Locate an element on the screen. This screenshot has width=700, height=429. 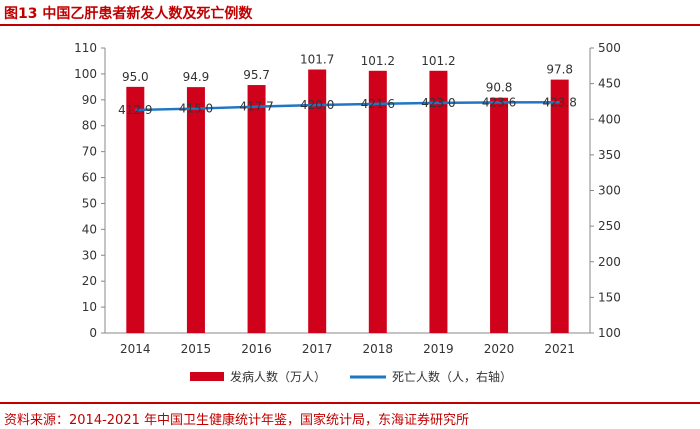
y-right-tick-label: 150 is located at coordinates (609, 297).